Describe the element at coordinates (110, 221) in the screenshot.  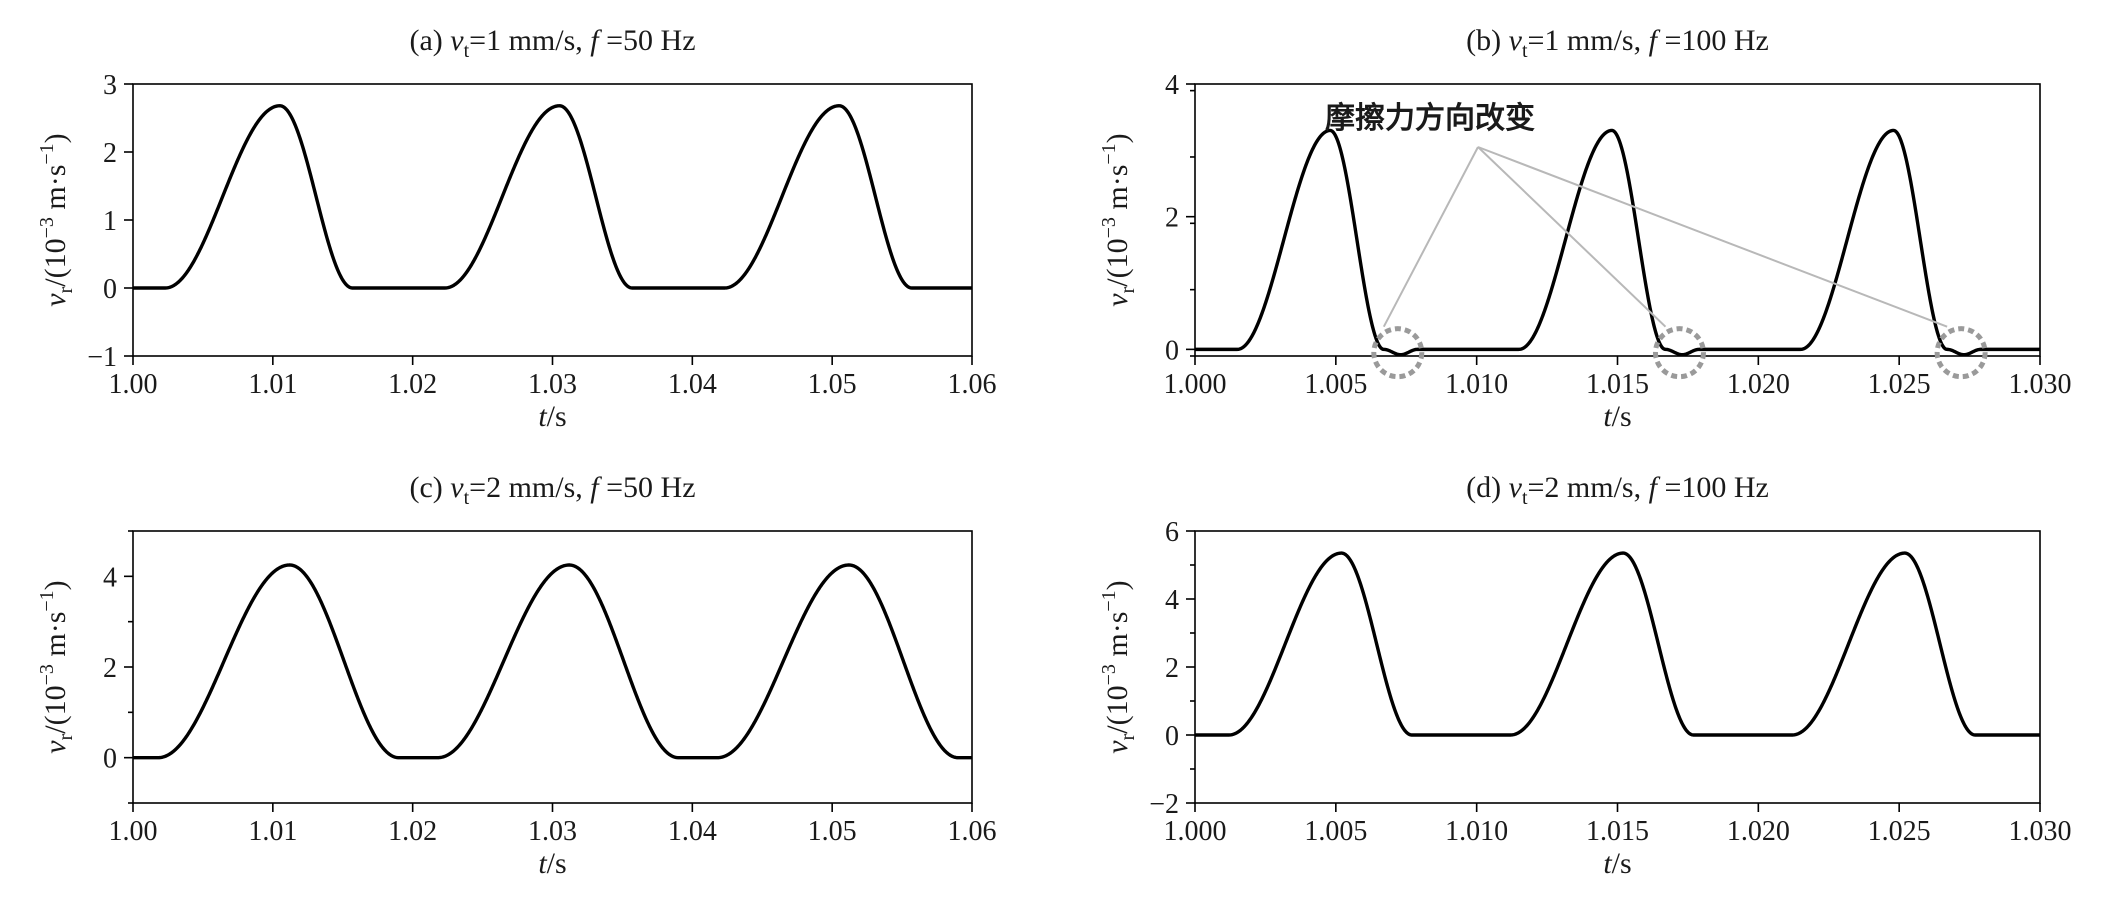
I see `y-tick-label: 1` at that location.